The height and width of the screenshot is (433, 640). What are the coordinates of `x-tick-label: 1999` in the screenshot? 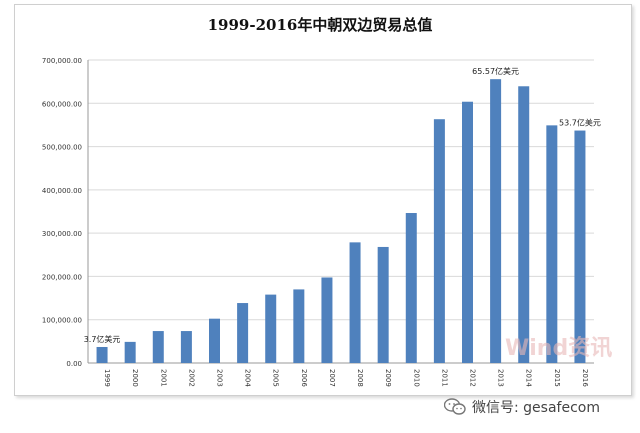 It's located at (107, 378).